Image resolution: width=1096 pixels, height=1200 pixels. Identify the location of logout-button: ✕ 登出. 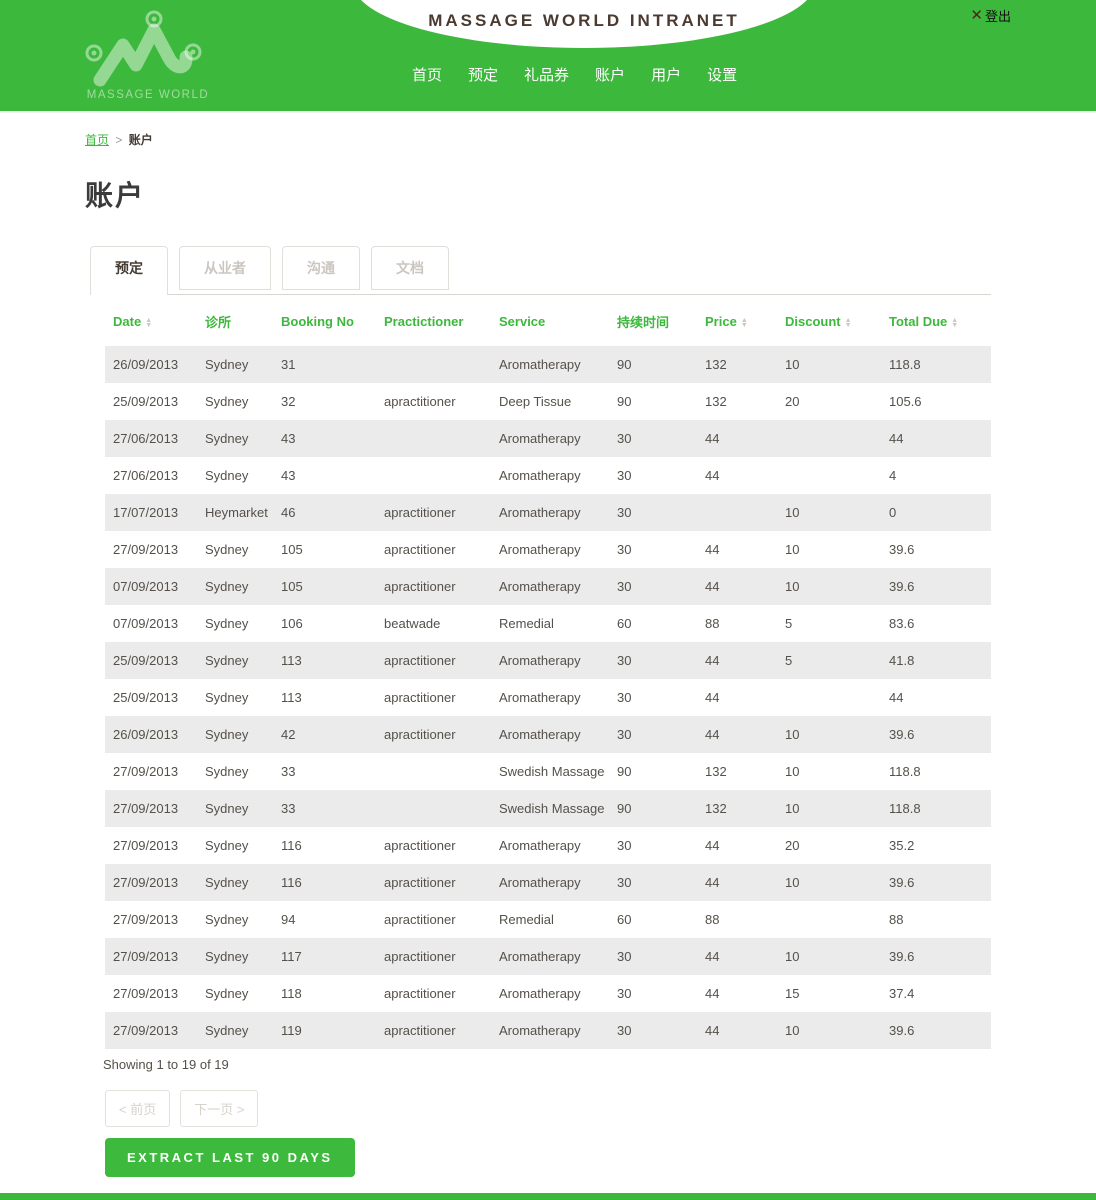
(990, 15).